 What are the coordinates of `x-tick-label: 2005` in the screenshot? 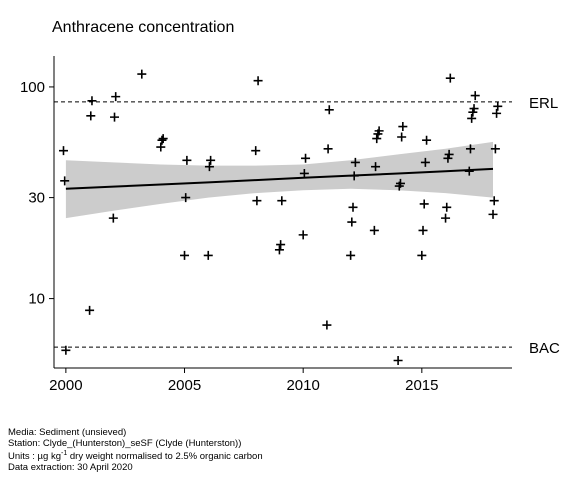 It's located at (184, 385).